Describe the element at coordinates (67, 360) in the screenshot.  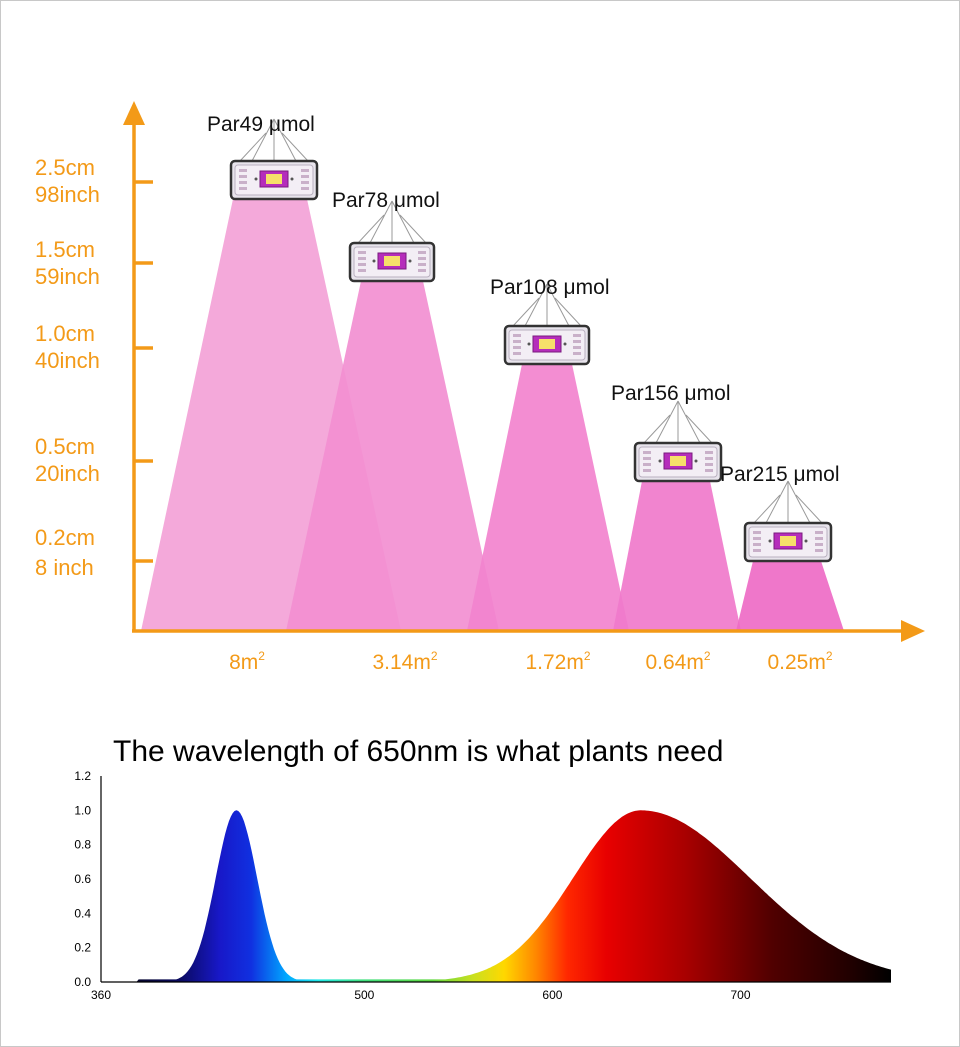
I see `y-label-inch: 40inch` at that location.